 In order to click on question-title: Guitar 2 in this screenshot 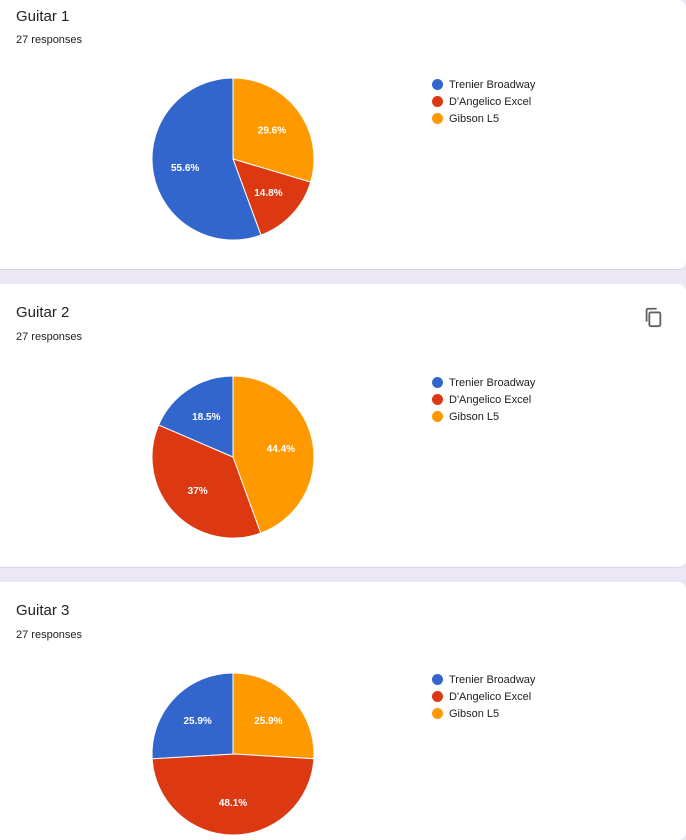, I will do `click(43, 312)`.